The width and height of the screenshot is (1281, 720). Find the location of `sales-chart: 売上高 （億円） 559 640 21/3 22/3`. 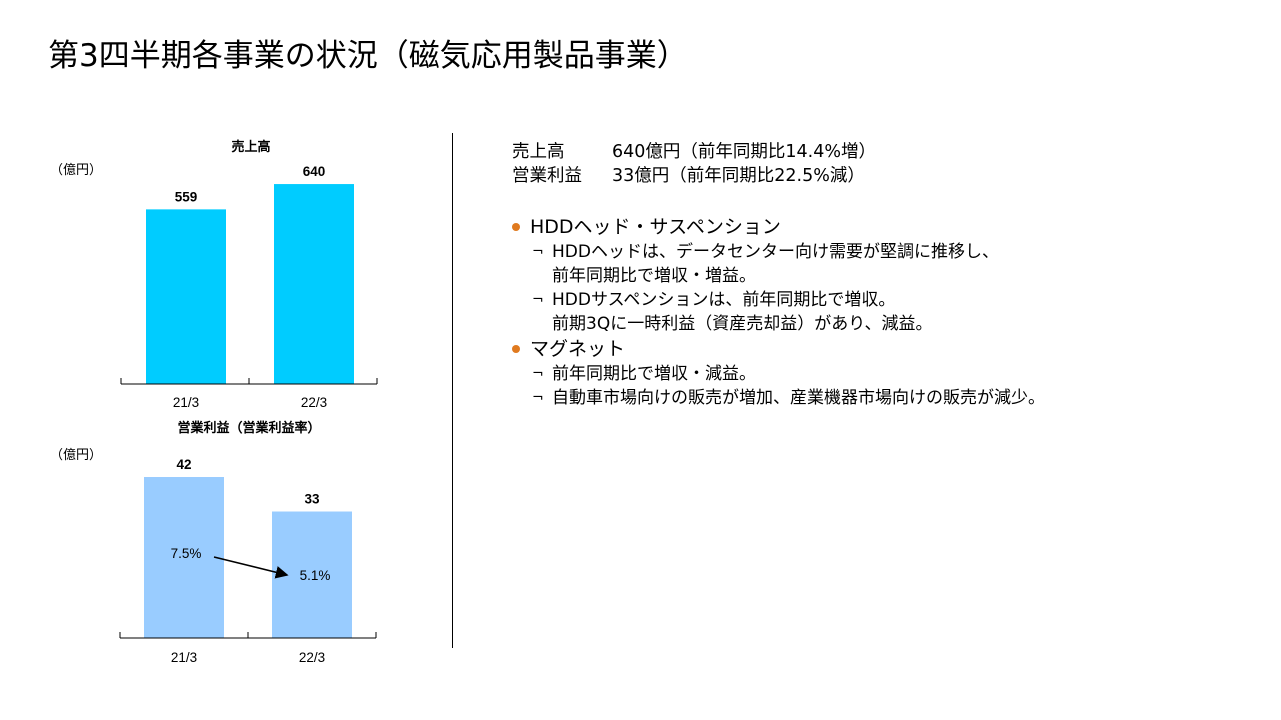

sales-chart: 売上高 （億円） 559 640 21/3 22/3 is located at coordinates (214, 274).